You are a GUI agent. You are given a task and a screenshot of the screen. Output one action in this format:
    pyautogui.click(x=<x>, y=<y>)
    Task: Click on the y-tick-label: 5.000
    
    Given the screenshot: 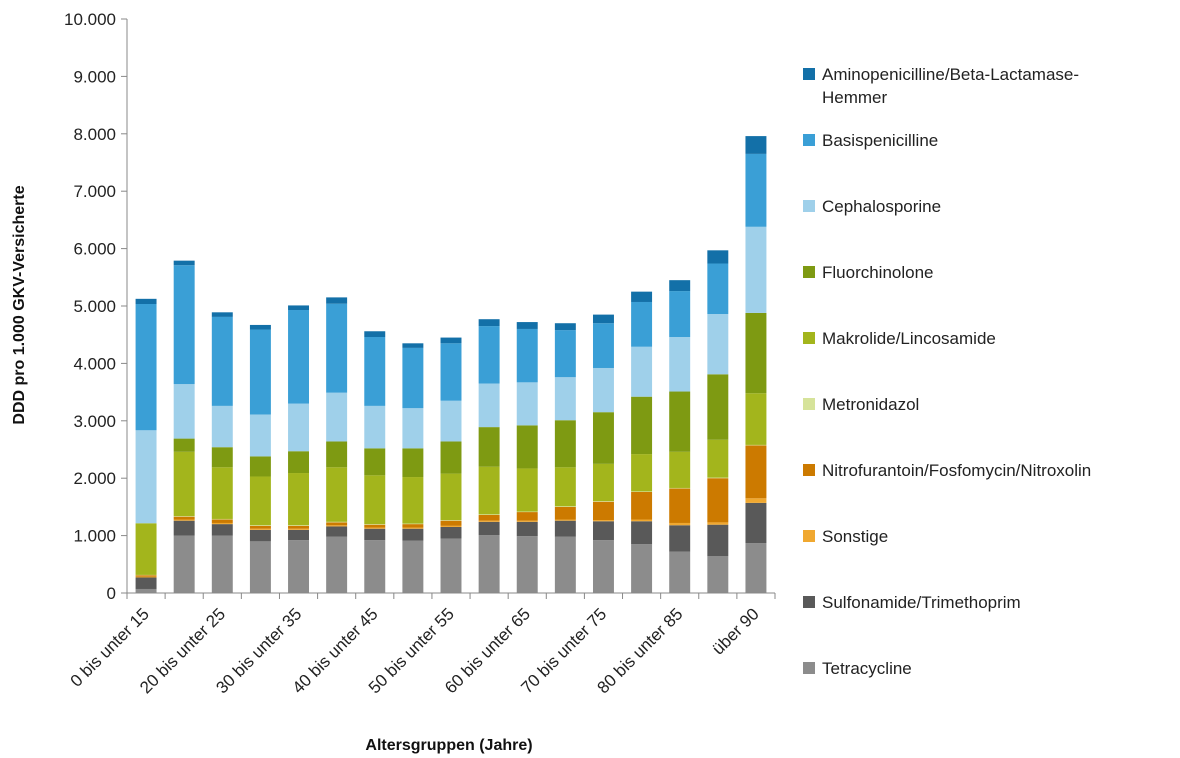 What is the action you would take?
    pyautogui.click(x=94, y=306)
    